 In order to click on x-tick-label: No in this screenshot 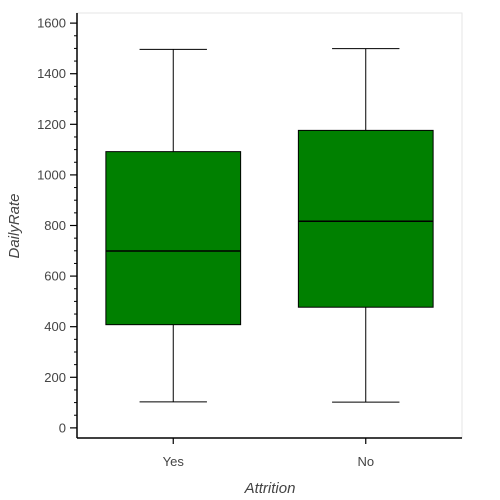, I will do `click(365, 461)`.